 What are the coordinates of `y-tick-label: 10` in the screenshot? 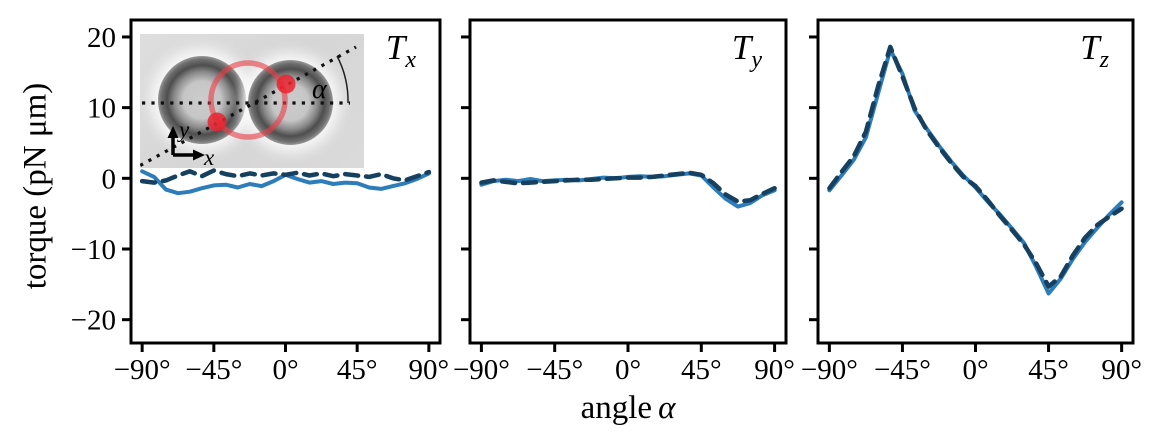 It's located at (101, 109).